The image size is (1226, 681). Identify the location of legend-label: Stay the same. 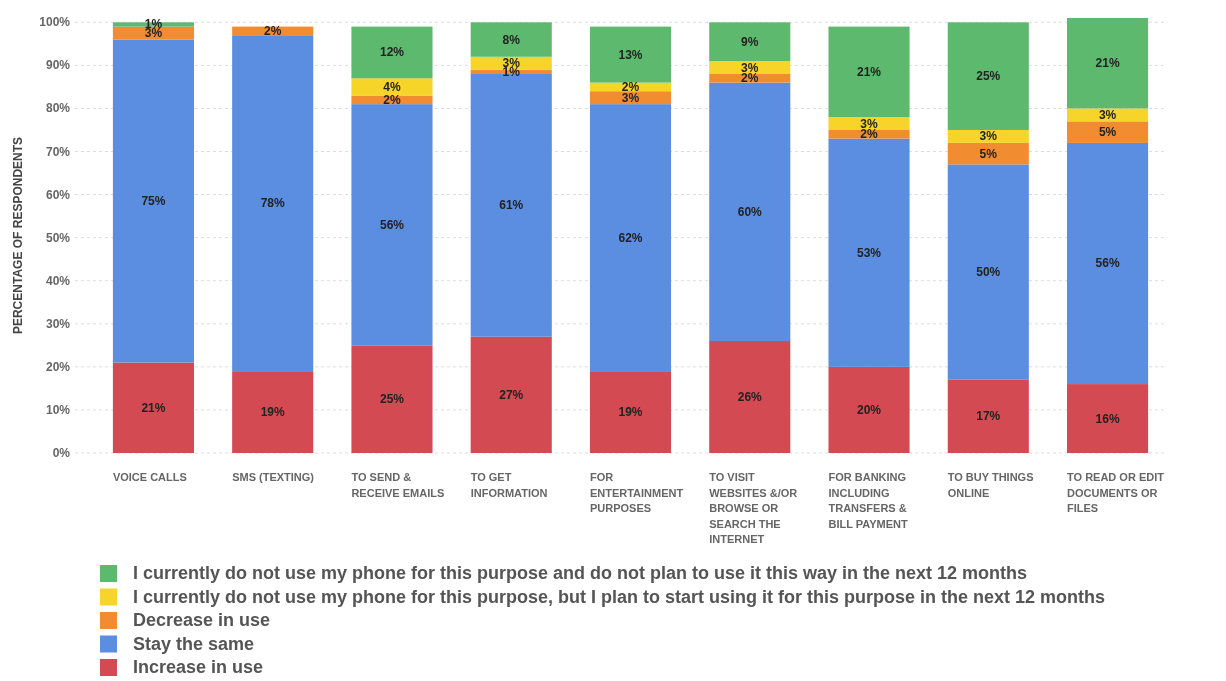
(194, 643).